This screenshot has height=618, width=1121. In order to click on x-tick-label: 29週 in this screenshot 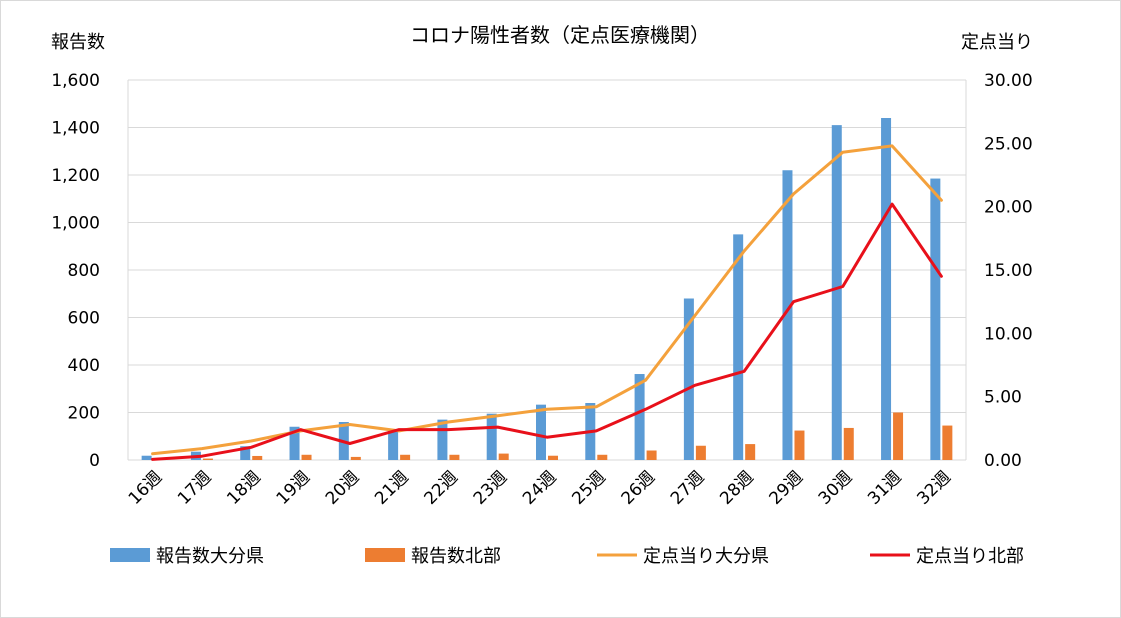, I will do `click(786, 487)`.